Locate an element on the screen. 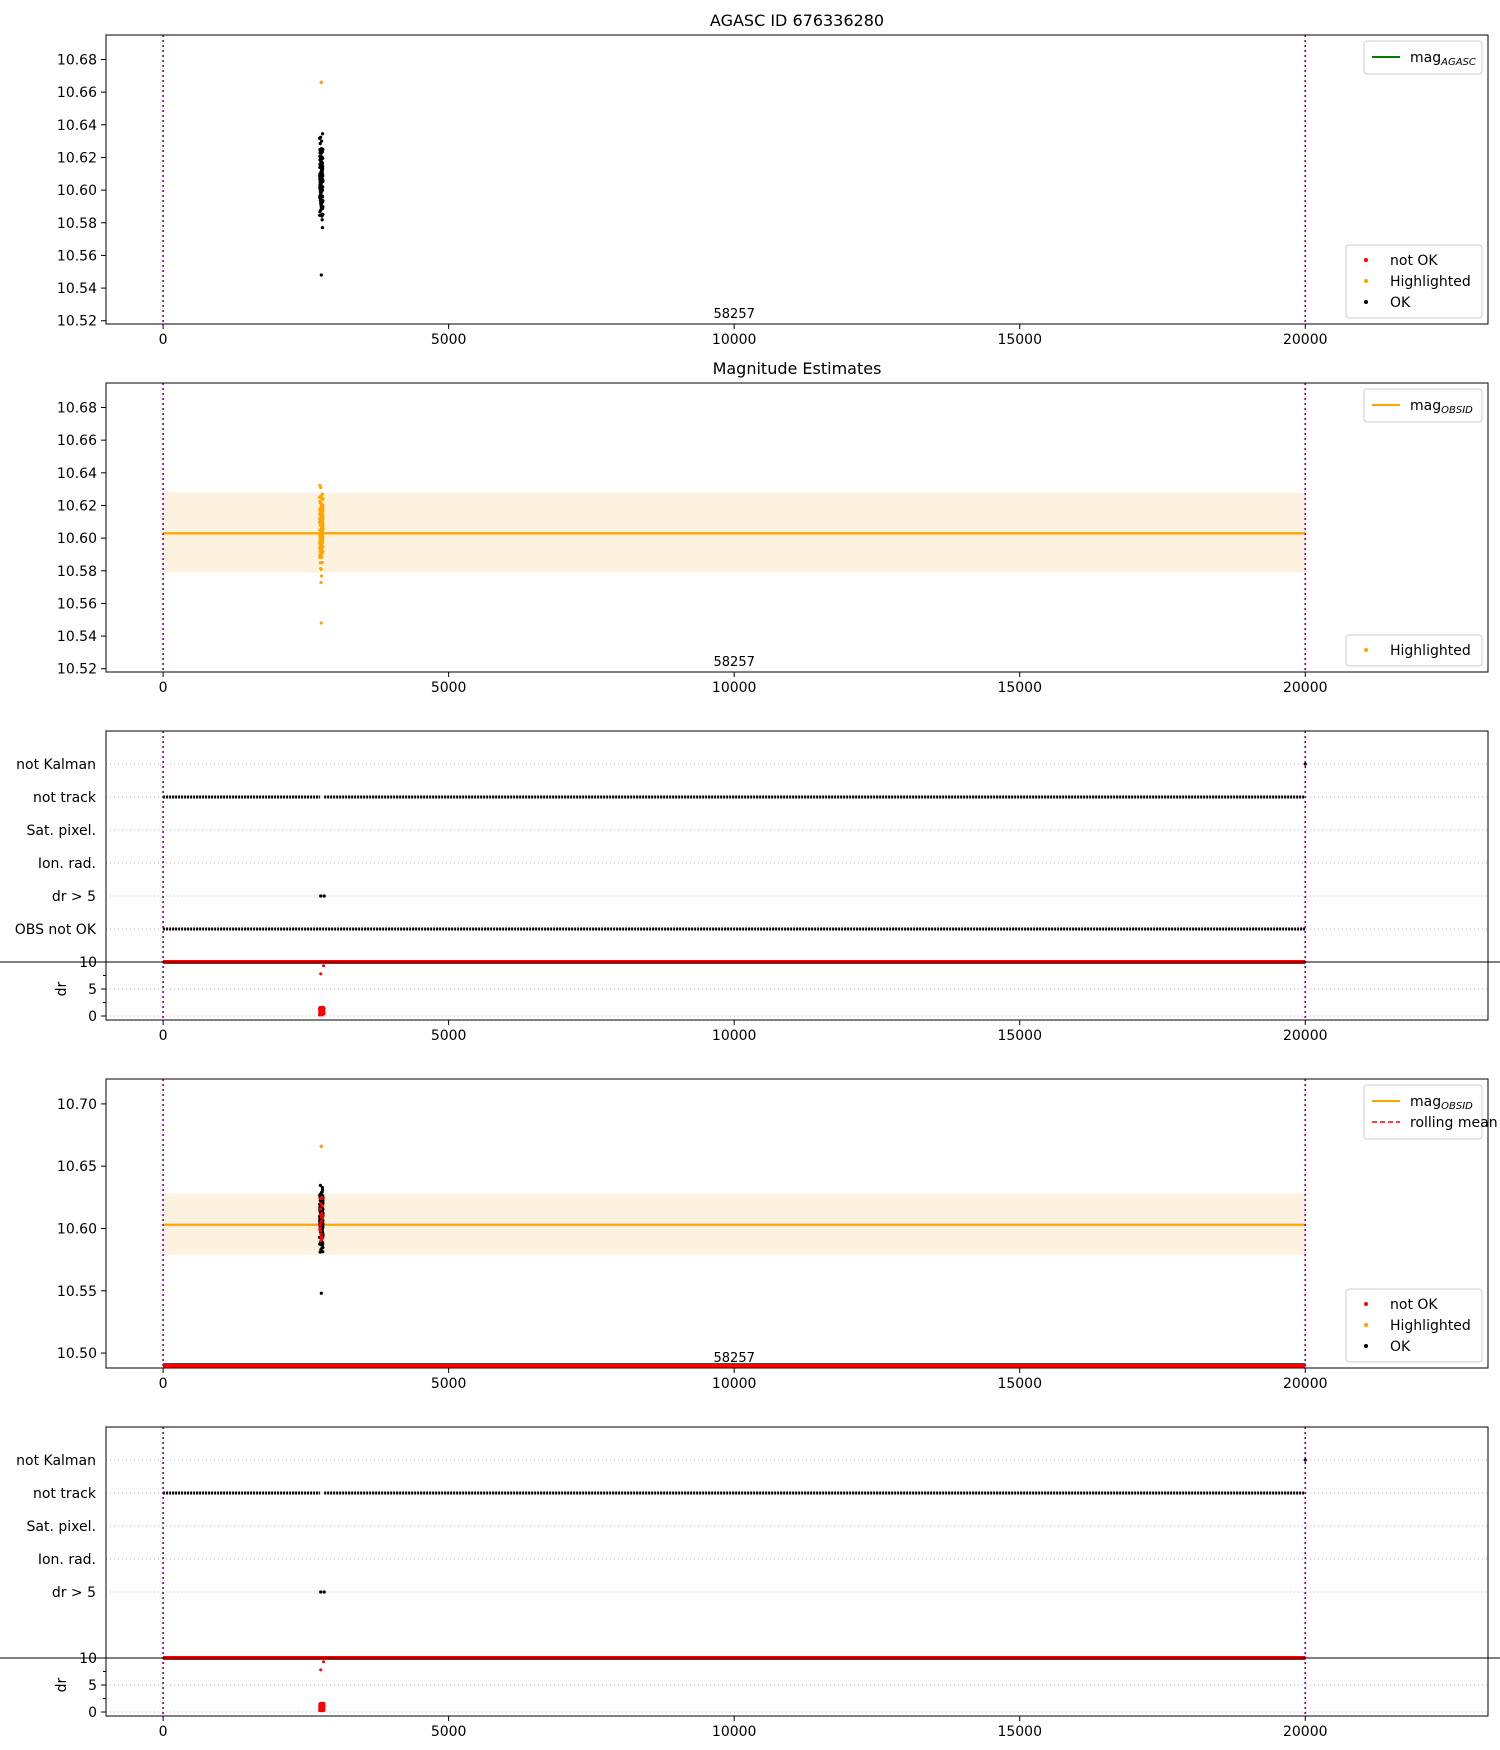 The width and height of the screenshot is (1500, 1750). y-tick-label: 10.65 is located at coordinates (77, 1167).